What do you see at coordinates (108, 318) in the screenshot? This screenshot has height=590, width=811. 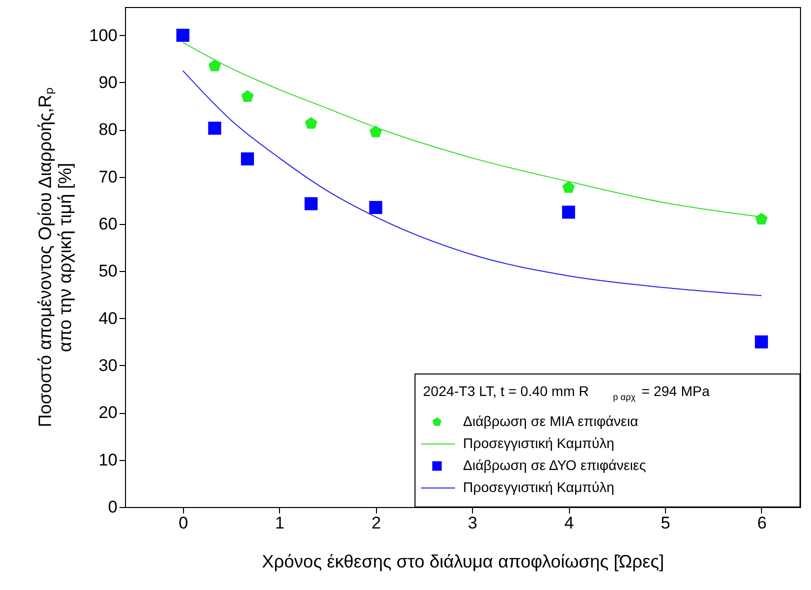 I see `y-tick-label: 40` at bounding box center [108, 318].